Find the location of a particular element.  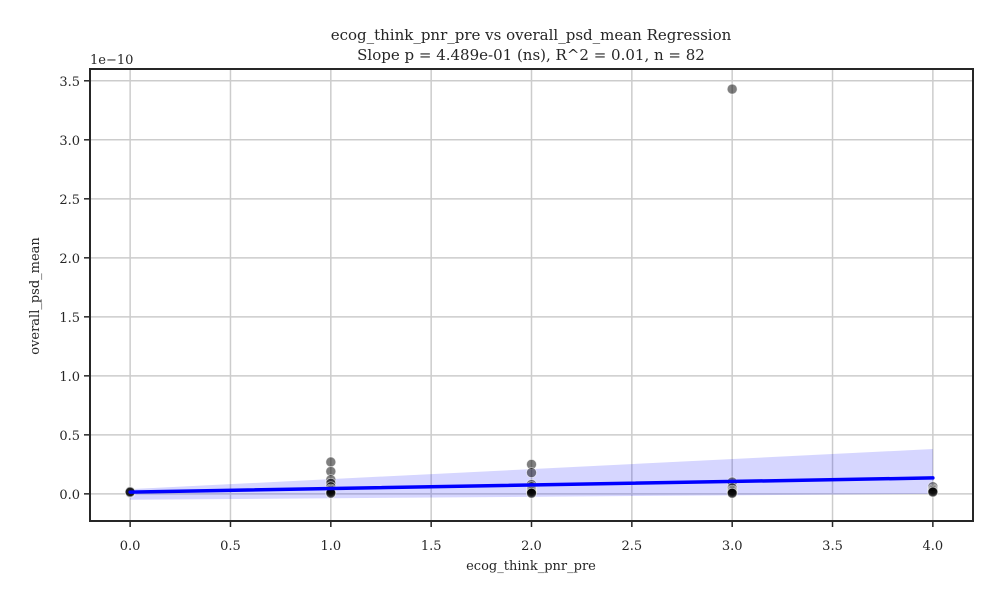

x-tick-label: 4.0 is located at coordinates (933, 546).